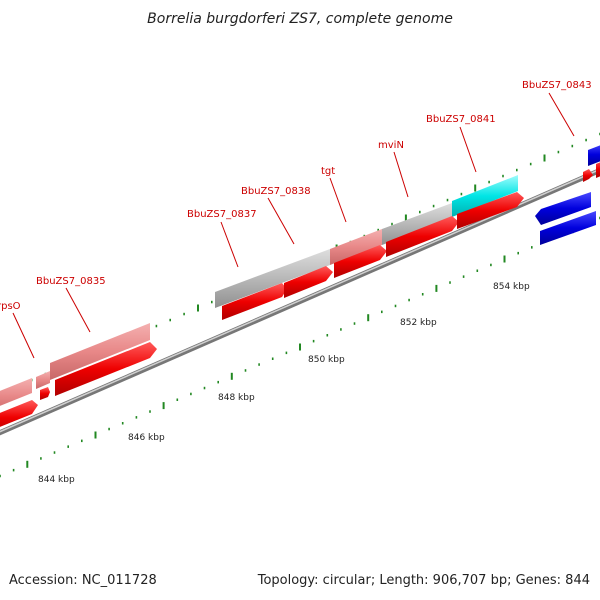 The image size is (600, 600). I want to click on gene-label: BbuZS7_0841, so click(461, 119).